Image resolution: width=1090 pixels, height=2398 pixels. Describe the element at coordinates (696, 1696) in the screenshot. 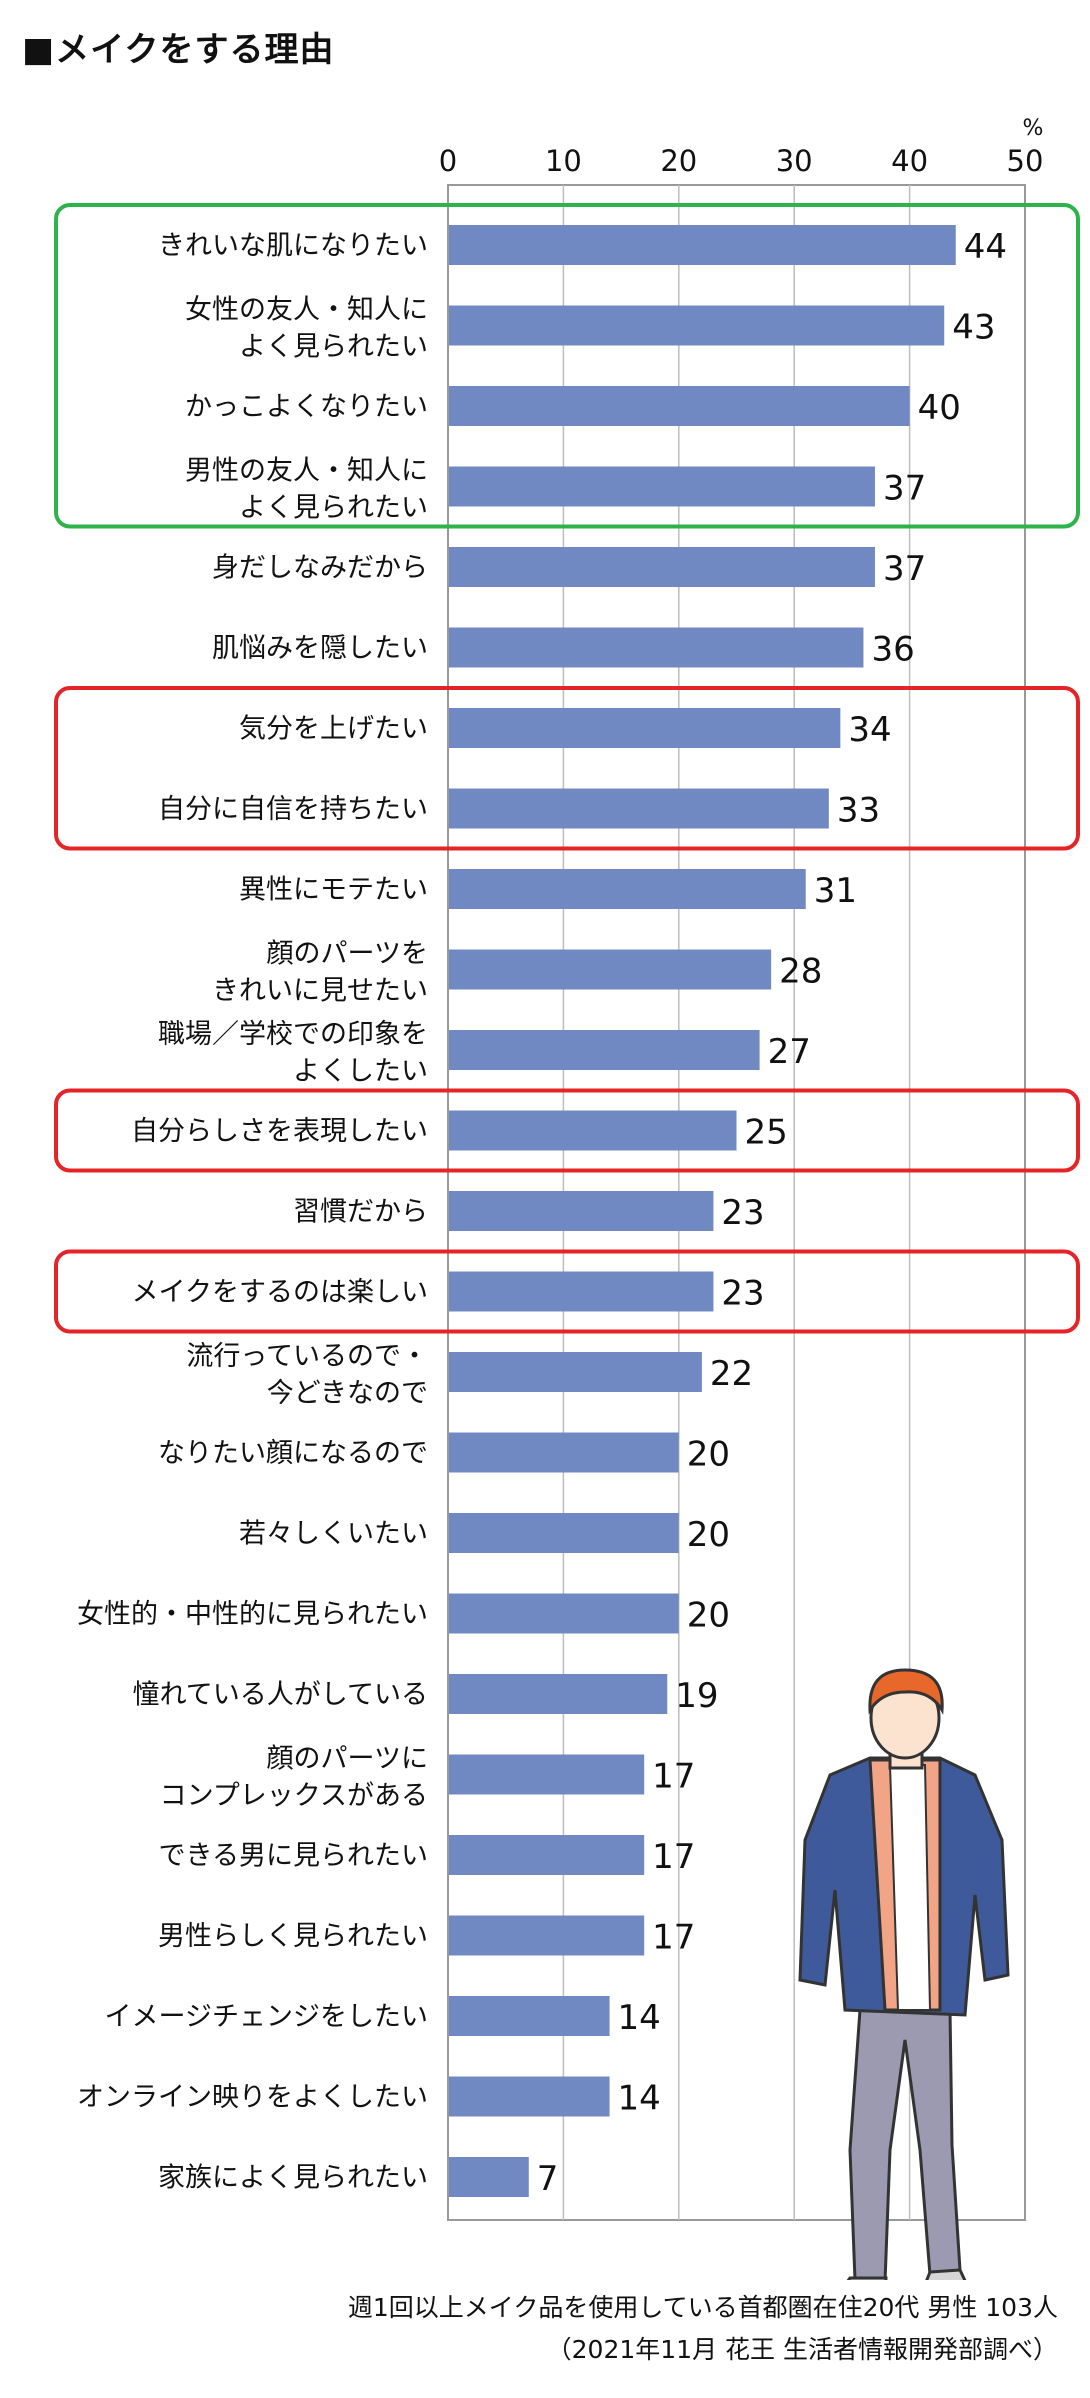

I see `value-label: 19` at that location.